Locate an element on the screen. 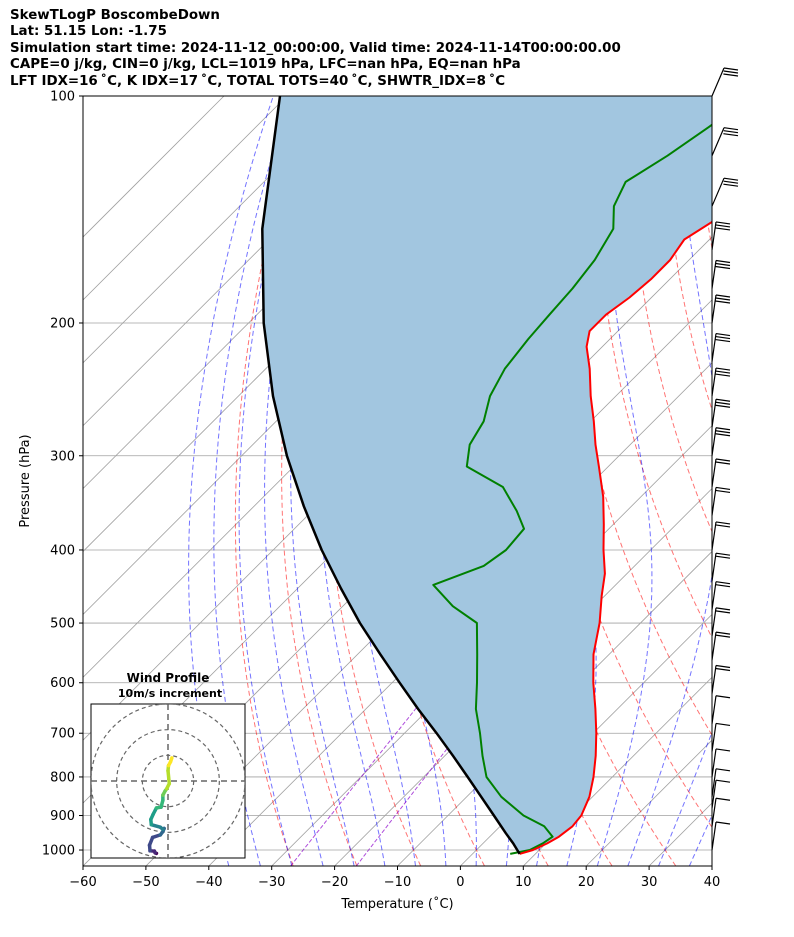 The height and width of the screenshot is (937, 794). x-tick-label: 30 is located at coordinates (649, 882).